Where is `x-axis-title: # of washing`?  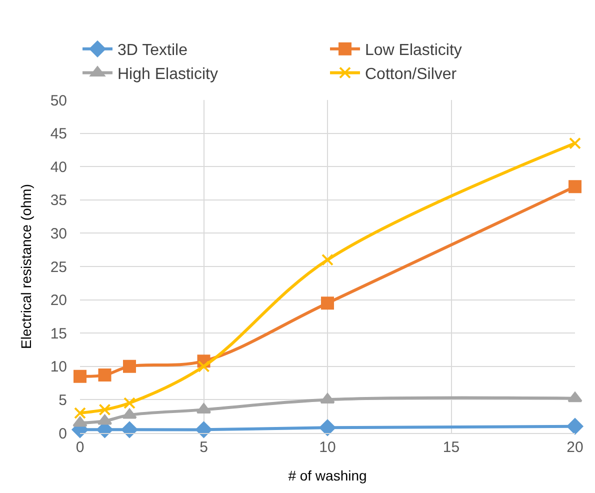
x-axis-title: # of washing is located at coordinates (327, 475).